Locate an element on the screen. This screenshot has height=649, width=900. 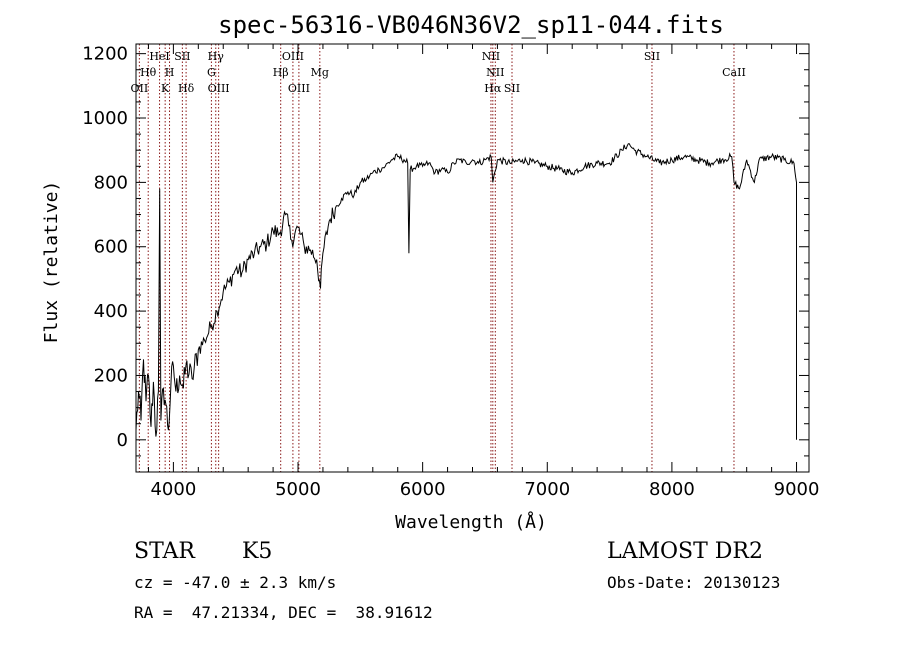
object-class: STAR is located at coordinates (164, 551).